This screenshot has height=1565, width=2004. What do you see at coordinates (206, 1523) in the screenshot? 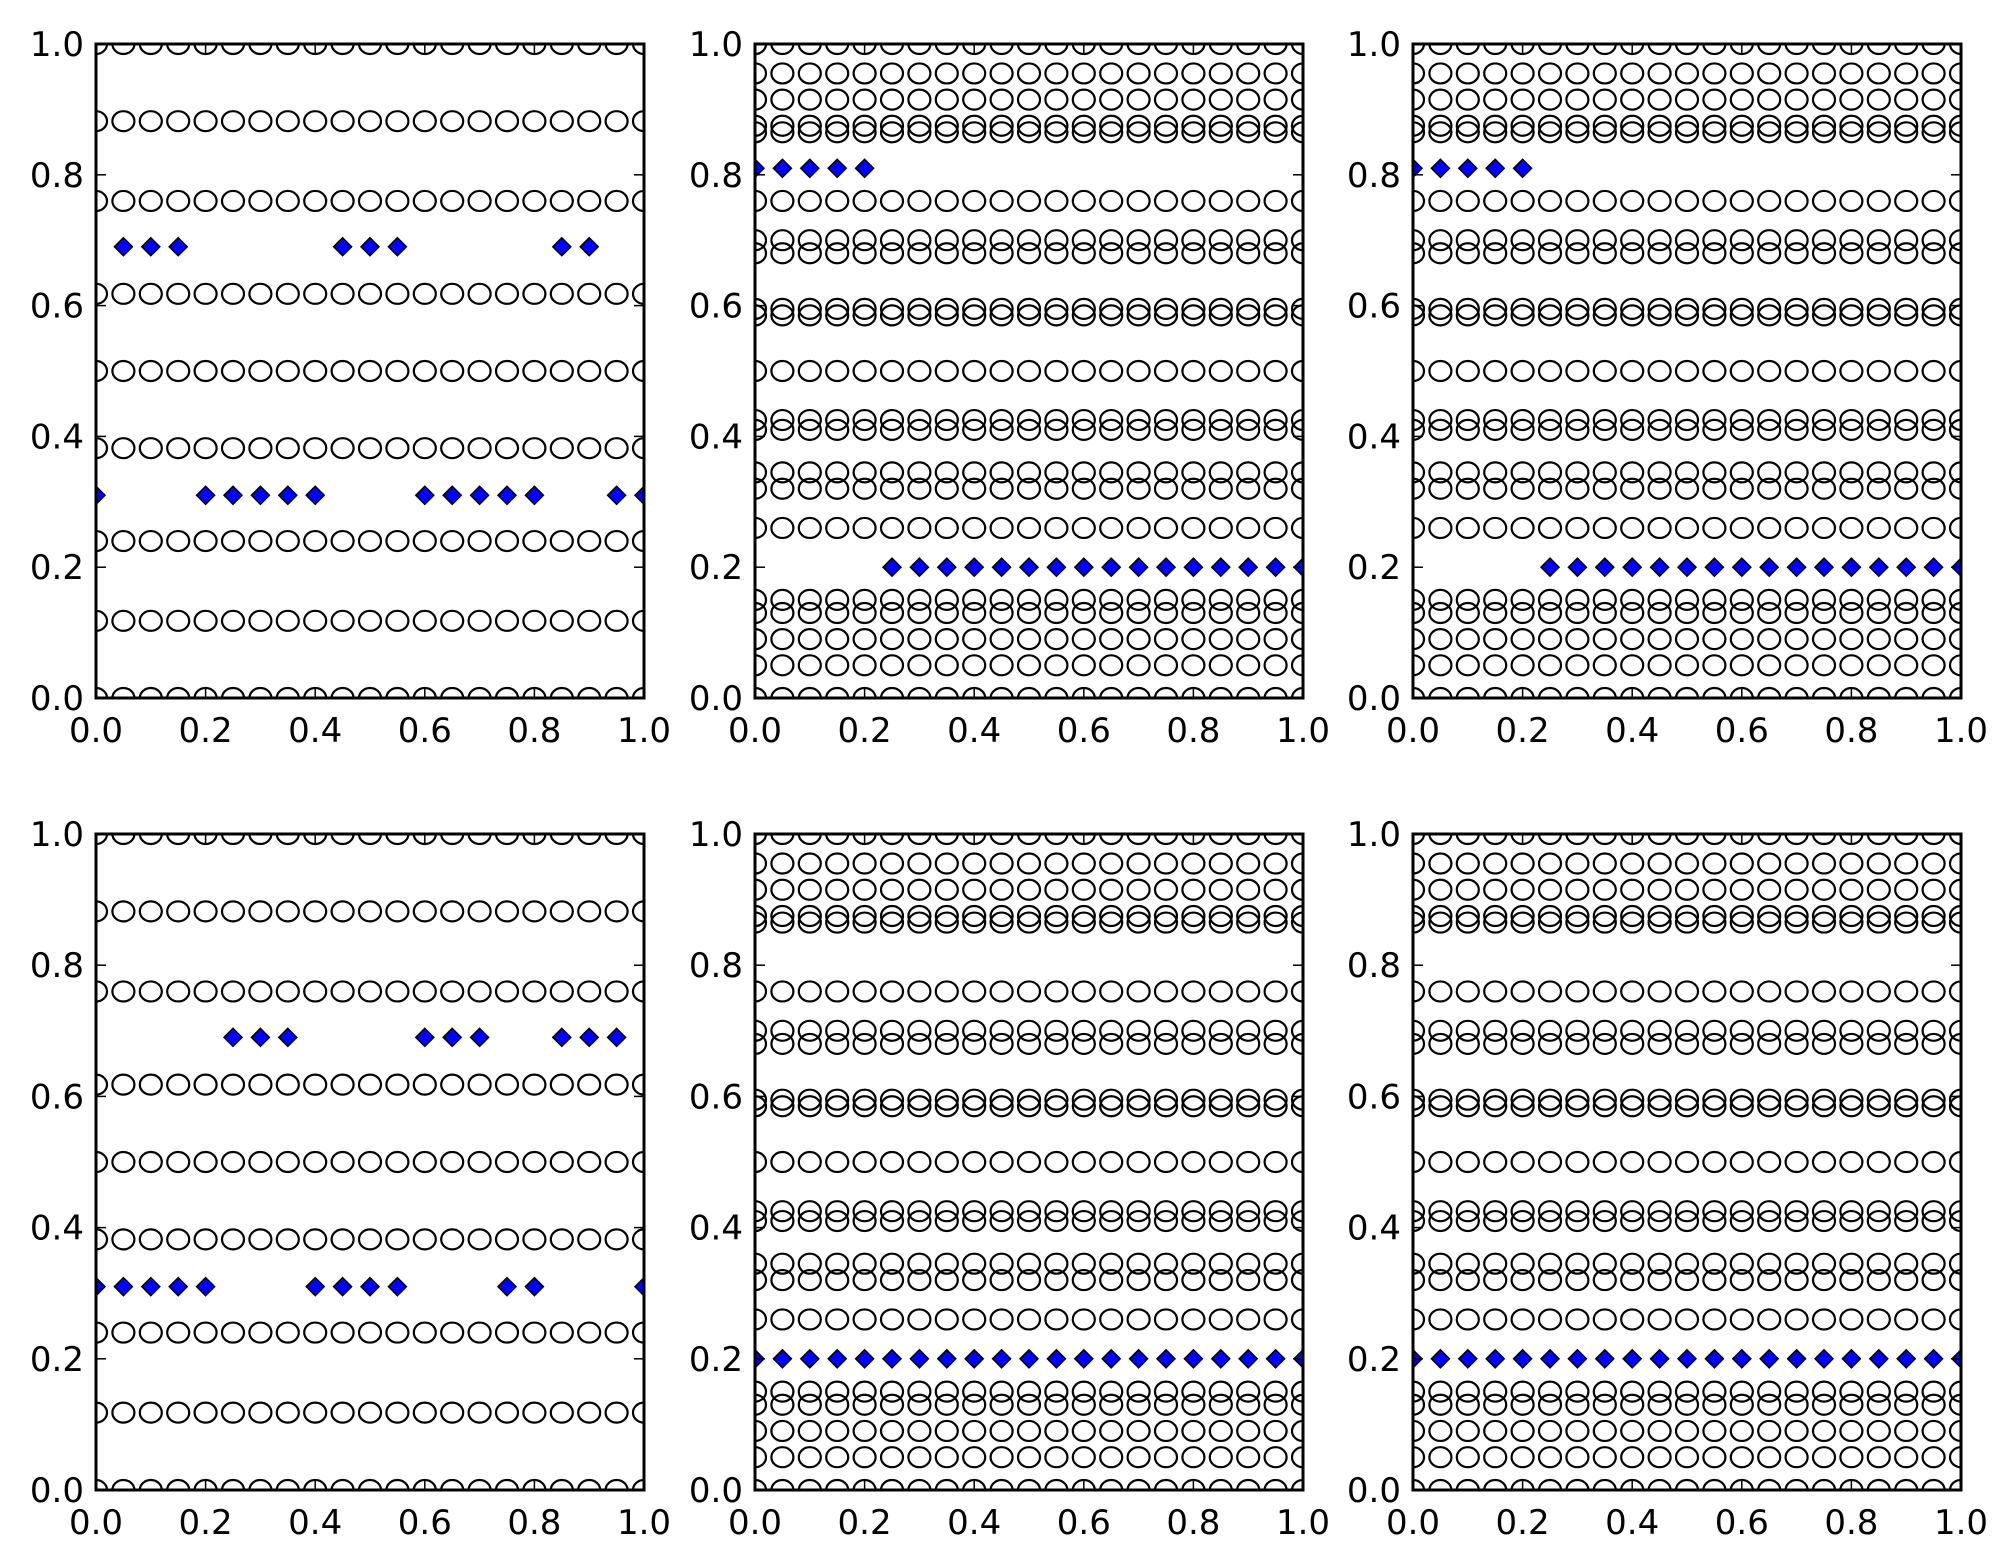
I see `x-tick-label: 0.2` at bounding box center [206, 1523].